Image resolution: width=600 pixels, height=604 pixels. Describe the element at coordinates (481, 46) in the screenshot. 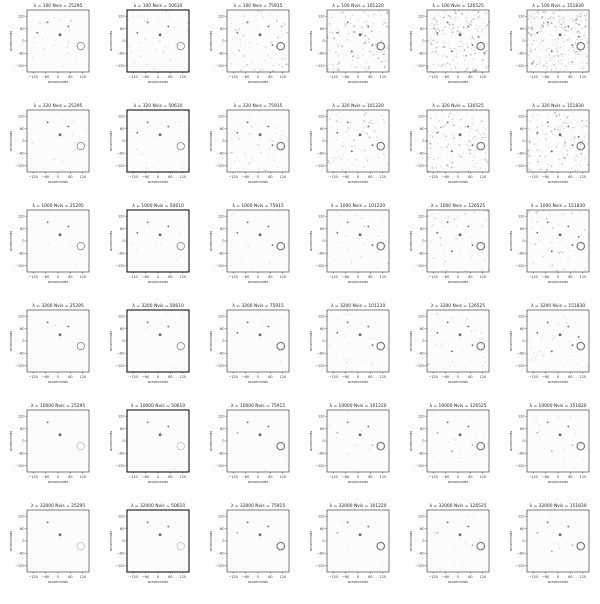

I see `ring-source` at that location.